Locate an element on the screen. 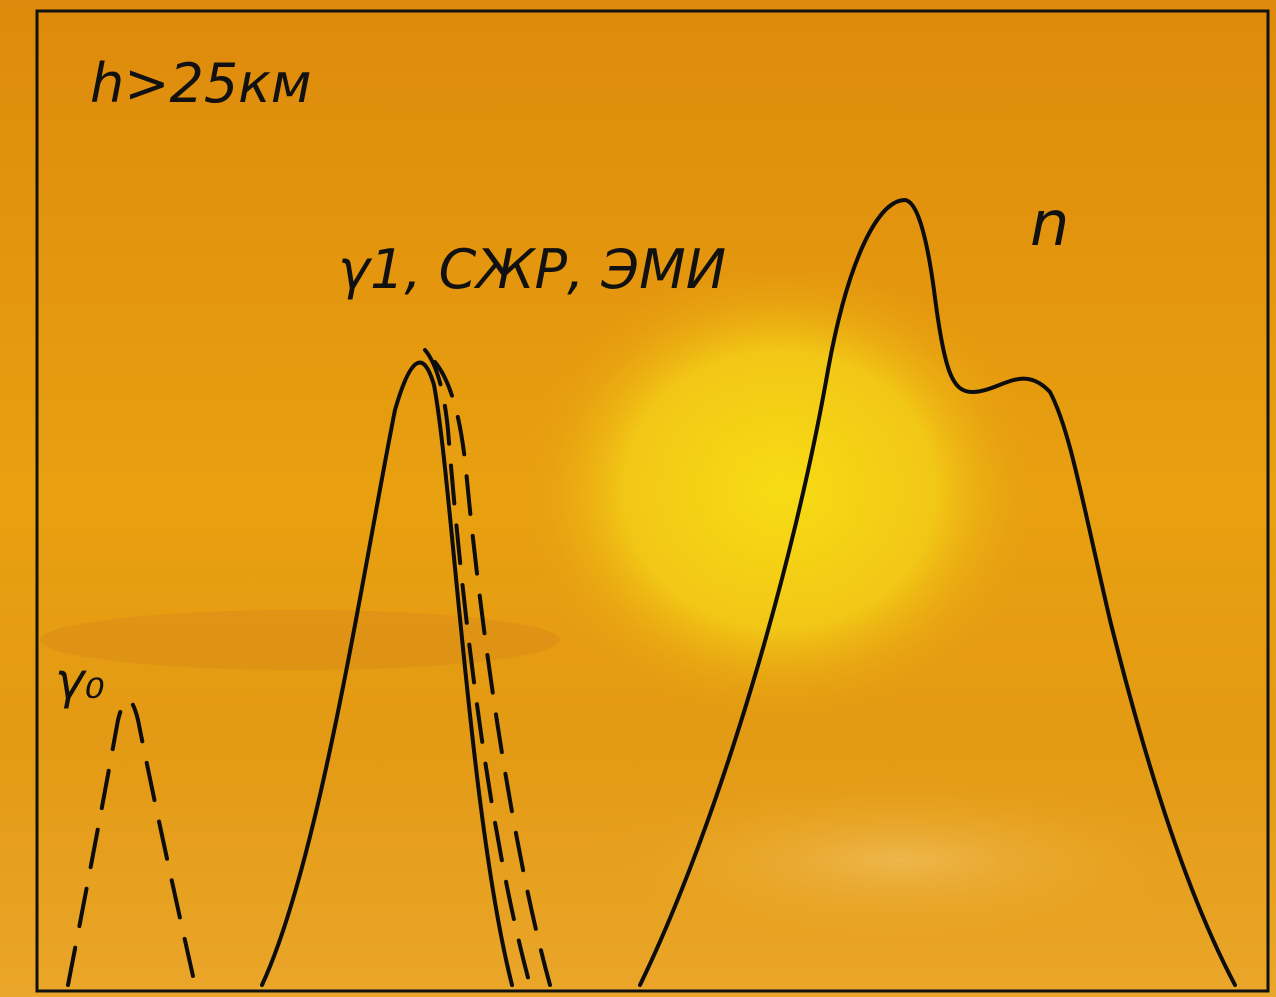 The image size is (1276, 997). gamma0-curve is located at coordinates (131, 842).